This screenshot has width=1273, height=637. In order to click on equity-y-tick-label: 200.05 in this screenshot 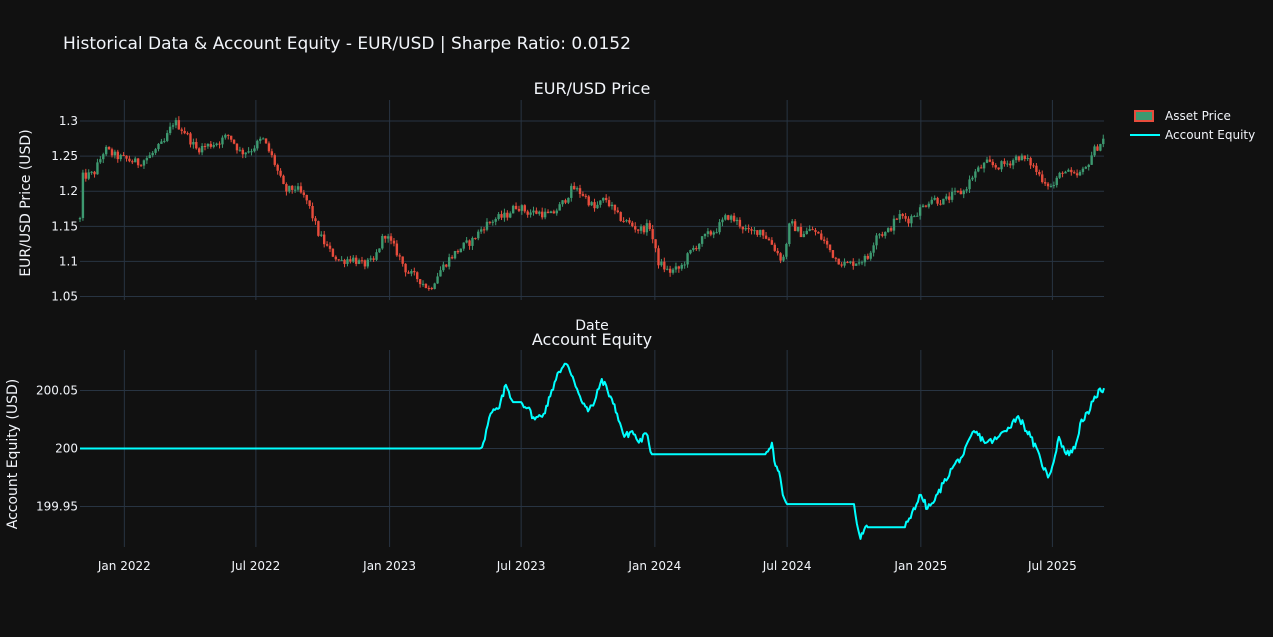, I will do `click(57, 391)`.